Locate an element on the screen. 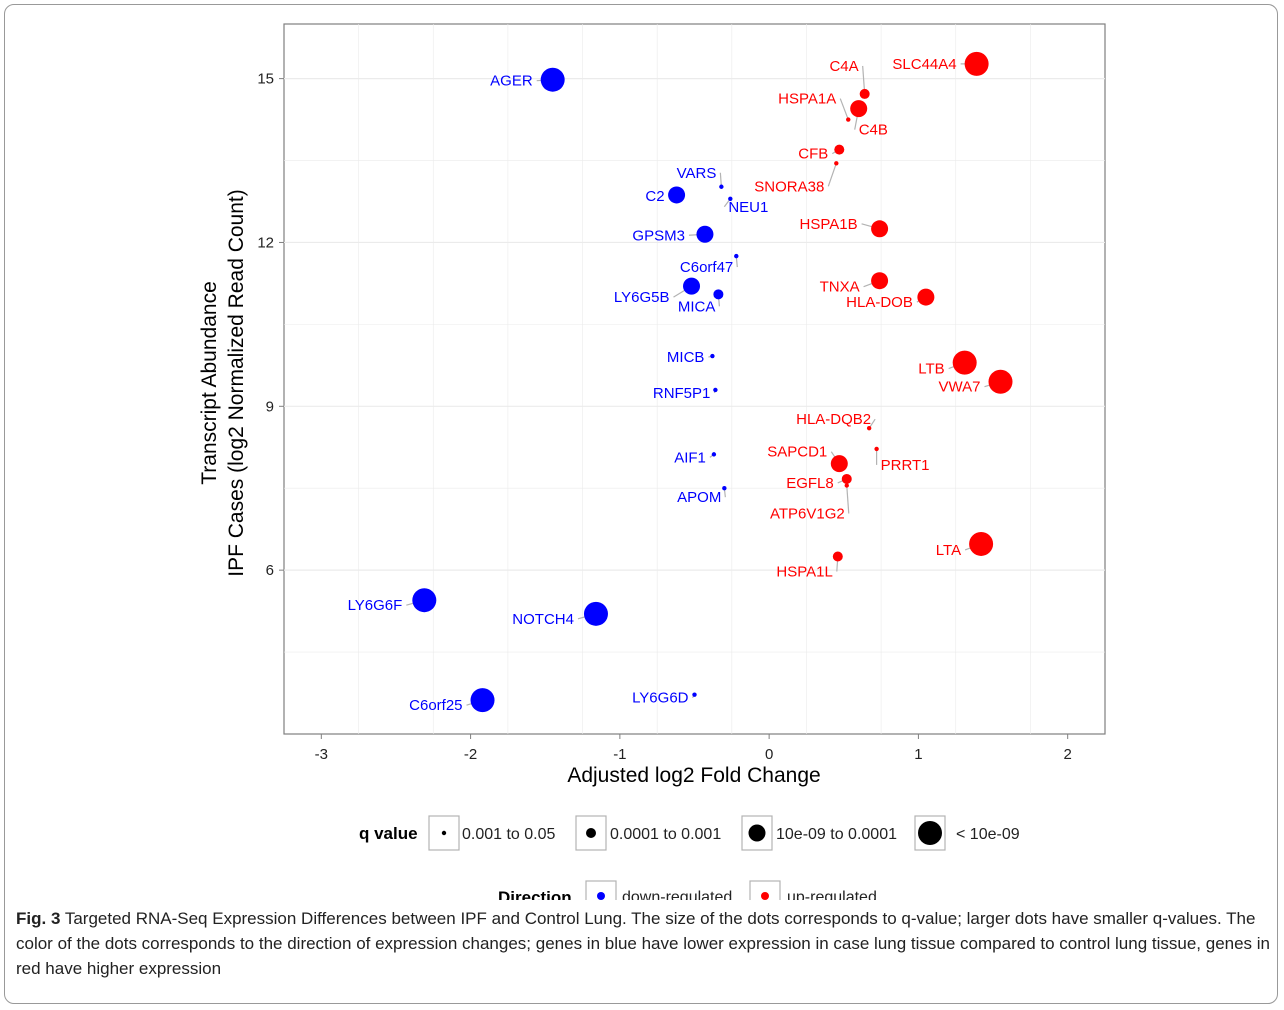  label-egfl8: EGFL8 is located at coordinates (810, 483).